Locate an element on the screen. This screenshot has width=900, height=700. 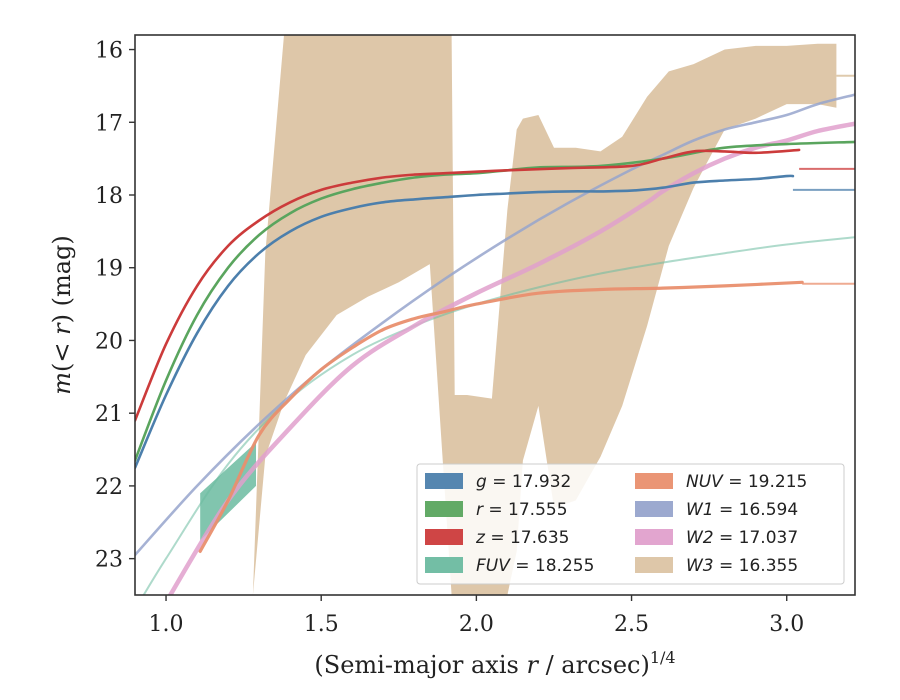
legend-label: FUV = 18.255 is located at coordinates (535, 566).